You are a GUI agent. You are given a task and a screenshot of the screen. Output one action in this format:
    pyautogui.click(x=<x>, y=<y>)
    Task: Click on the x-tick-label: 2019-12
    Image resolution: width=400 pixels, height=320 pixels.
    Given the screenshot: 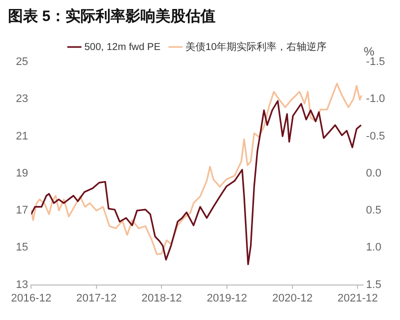 What is the action you would take?
    pyautogui.click(x=227, y=298)
    